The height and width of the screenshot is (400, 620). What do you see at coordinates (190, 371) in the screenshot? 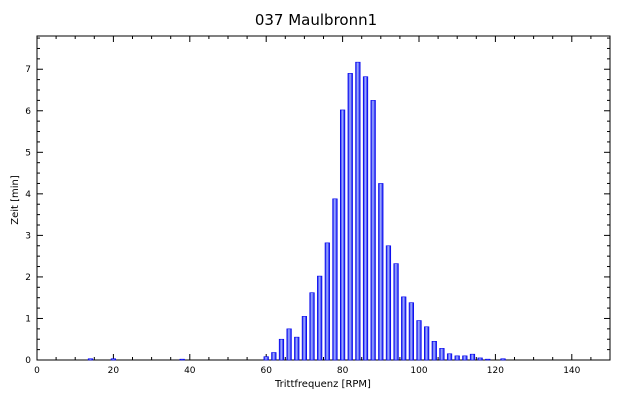
I see `x-tick-label: 40` at bounding box center [190, 371].